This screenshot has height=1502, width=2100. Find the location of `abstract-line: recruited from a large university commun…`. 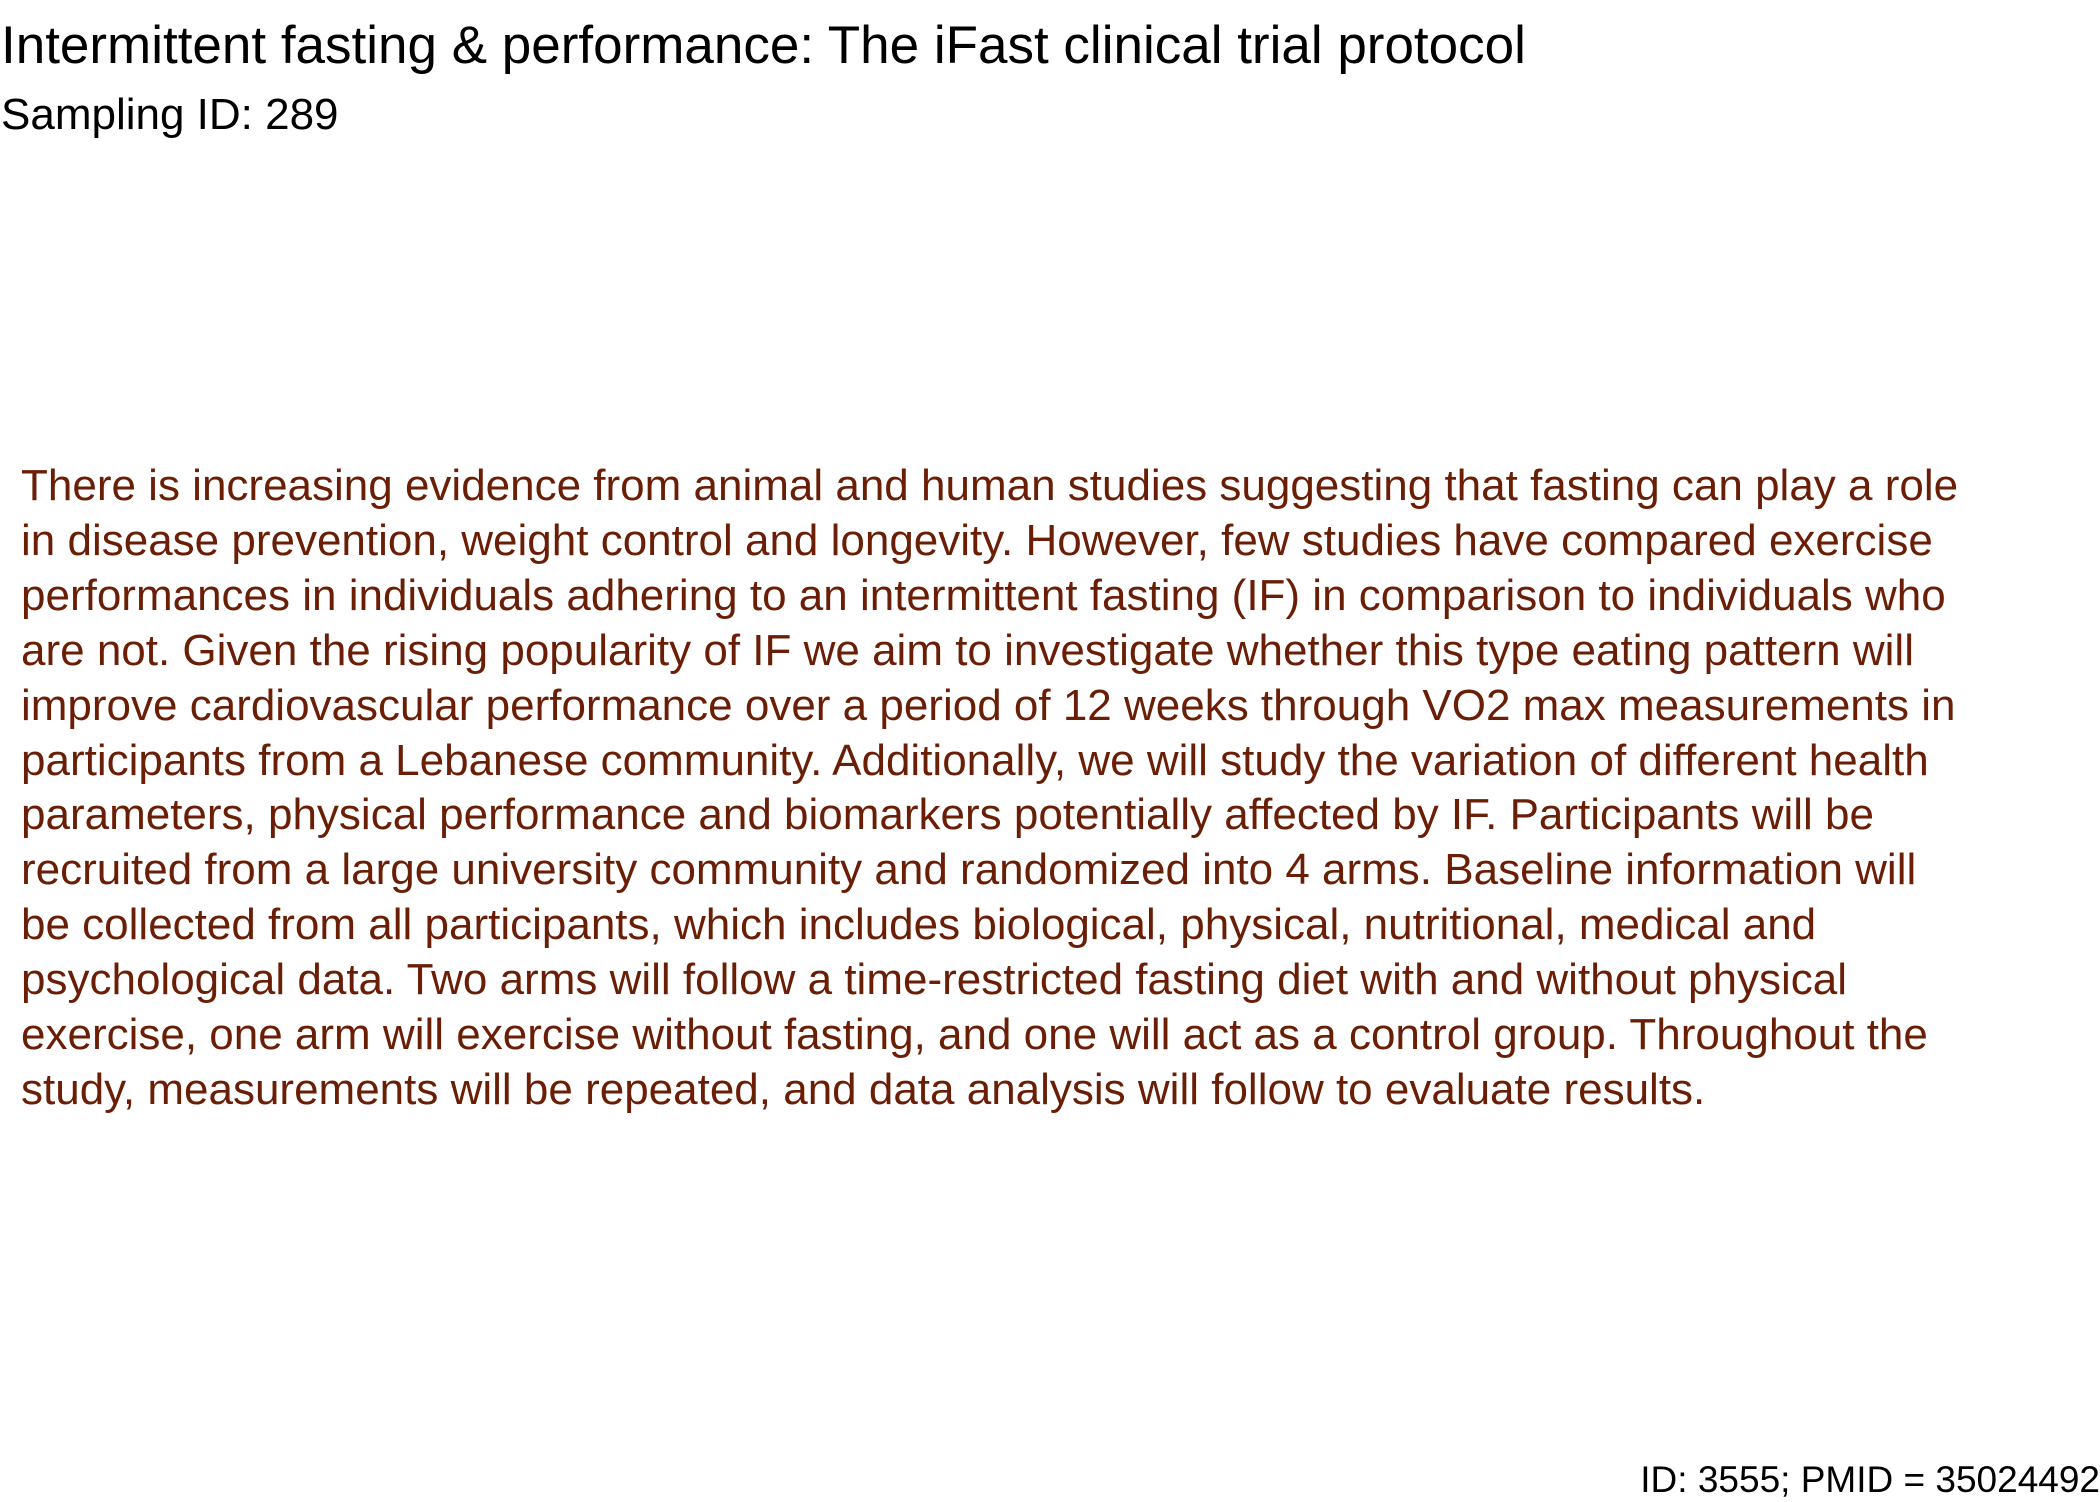

abstract-line: recruited from a large university commun… is located at coordinates (969, 870).